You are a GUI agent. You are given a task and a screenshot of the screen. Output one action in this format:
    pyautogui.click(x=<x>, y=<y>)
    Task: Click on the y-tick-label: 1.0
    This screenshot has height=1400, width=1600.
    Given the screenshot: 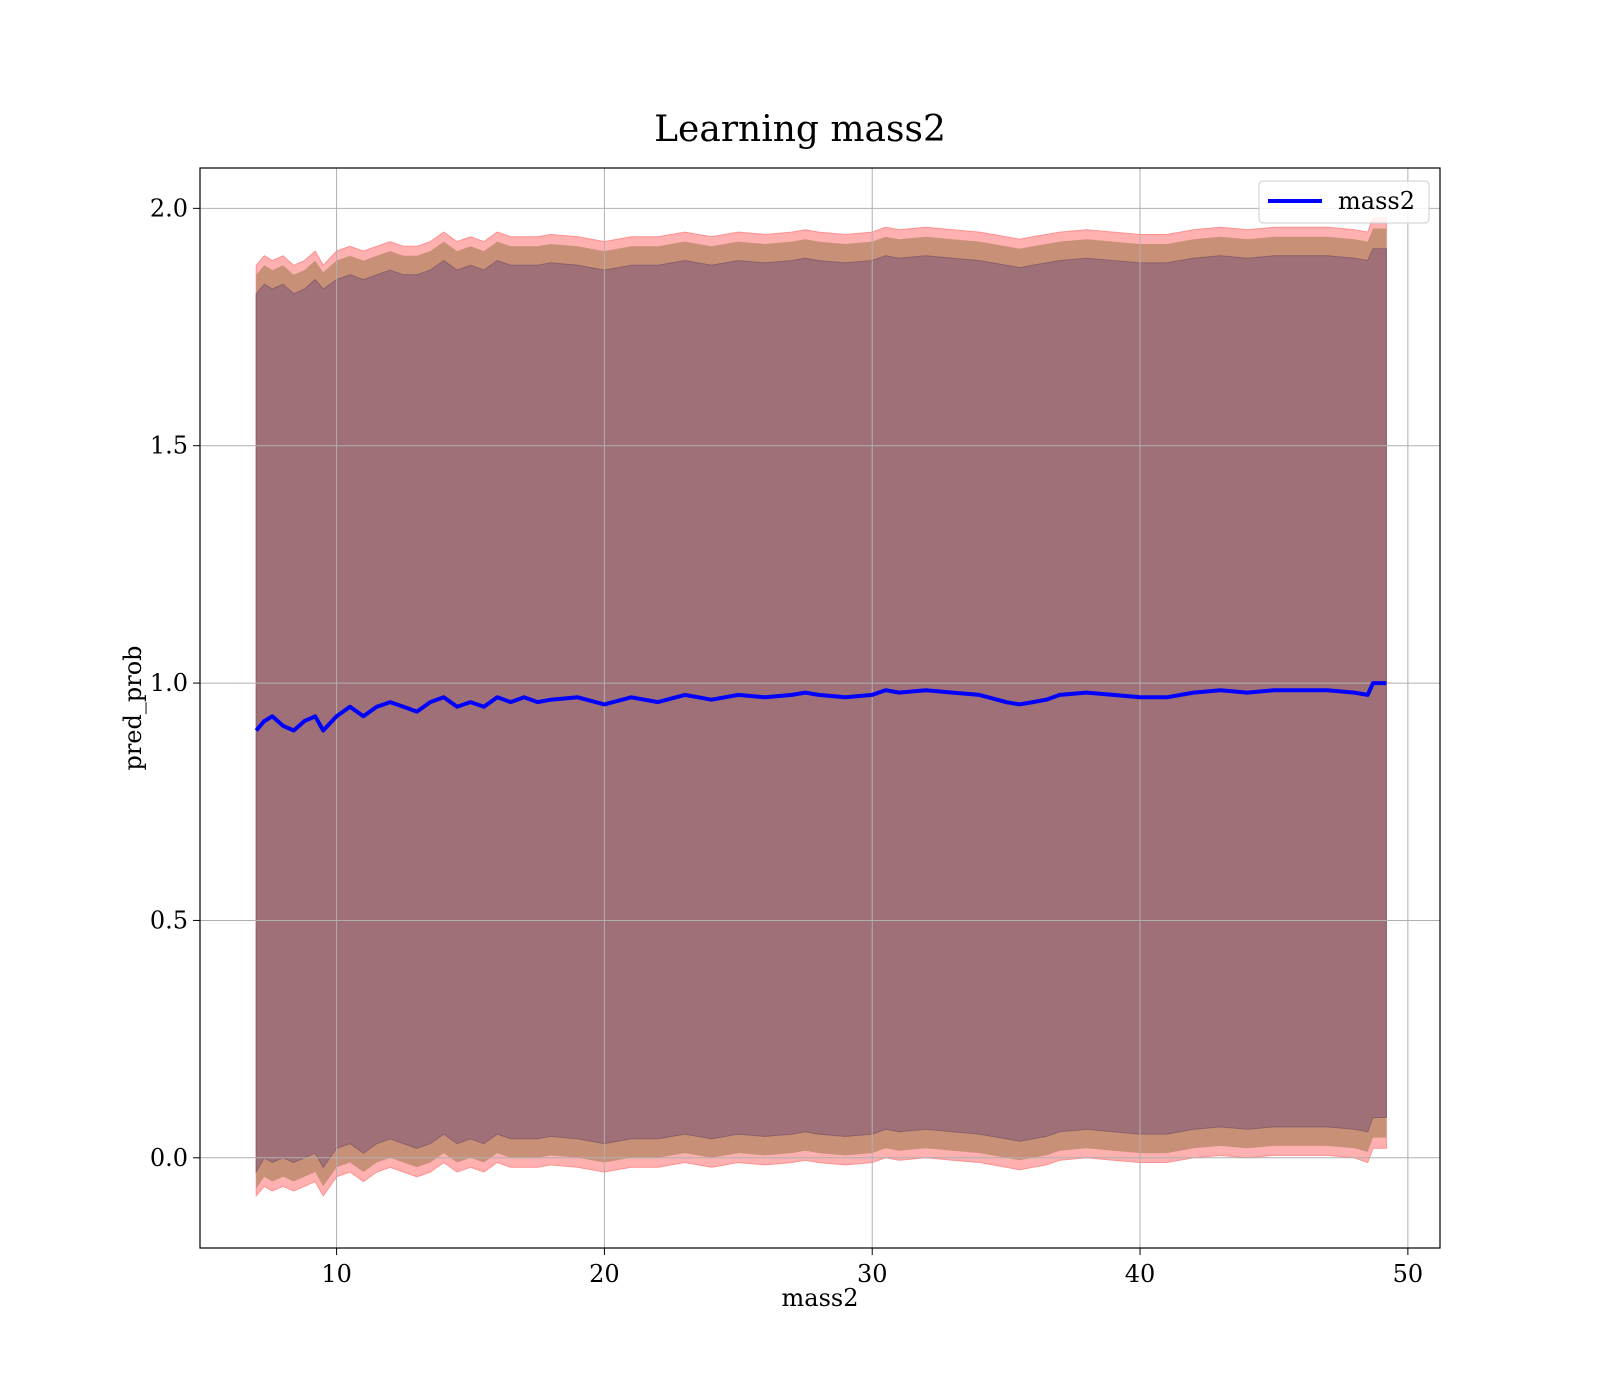 What is the action you would take?
    pyautogui.click(x=169, y=683)
    